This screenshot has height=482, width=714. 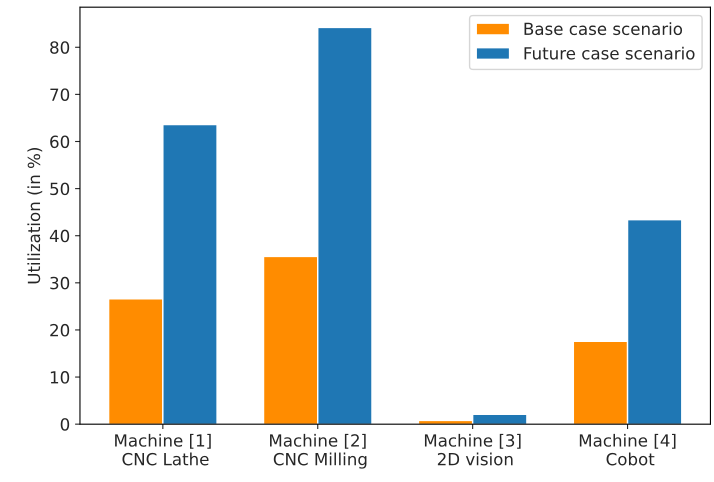 What do you see at coordinates (60, 330) in the screenshot?
I see `y-tick-label: 20` at bounding box center [60, 330].